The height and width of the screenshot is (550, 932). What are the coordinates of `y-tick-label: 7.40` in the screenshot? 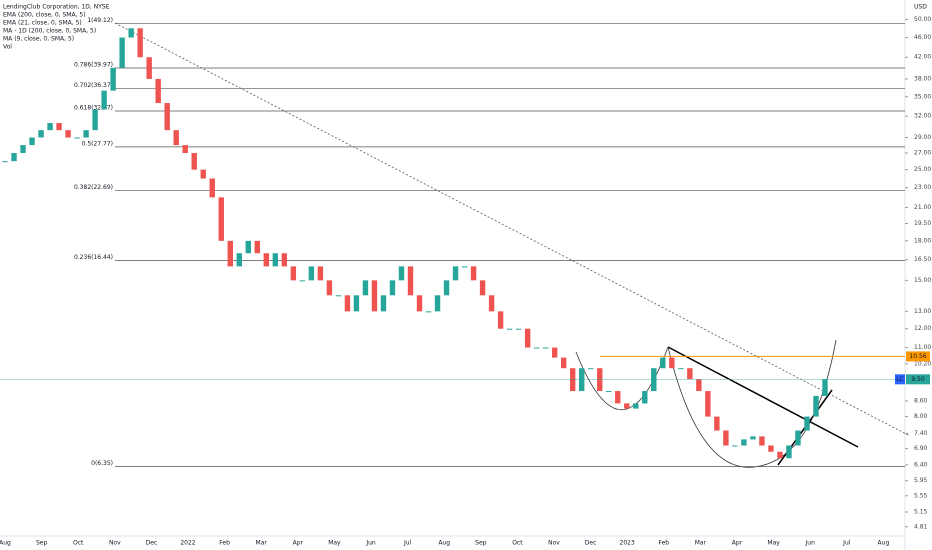 It's located at (921, 433).